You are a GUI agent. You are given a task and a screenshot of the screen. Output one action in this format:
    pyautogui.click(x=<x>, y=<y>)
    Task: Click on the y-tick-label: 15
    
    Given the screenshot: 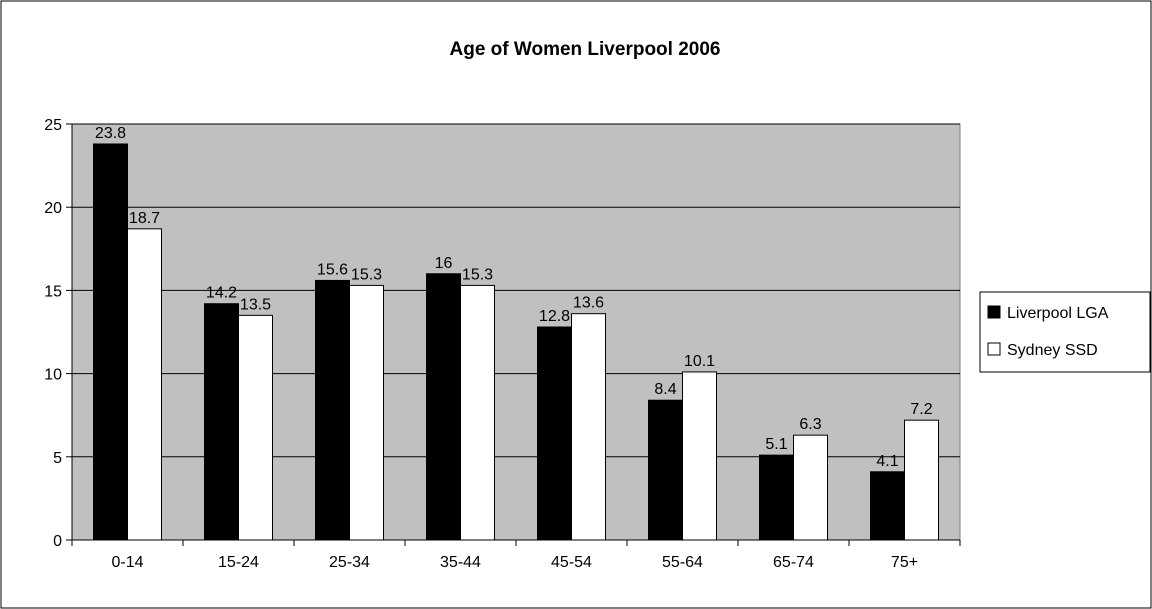 What is the action you would take?
    pyautogui.click(x=53, y=291)
    